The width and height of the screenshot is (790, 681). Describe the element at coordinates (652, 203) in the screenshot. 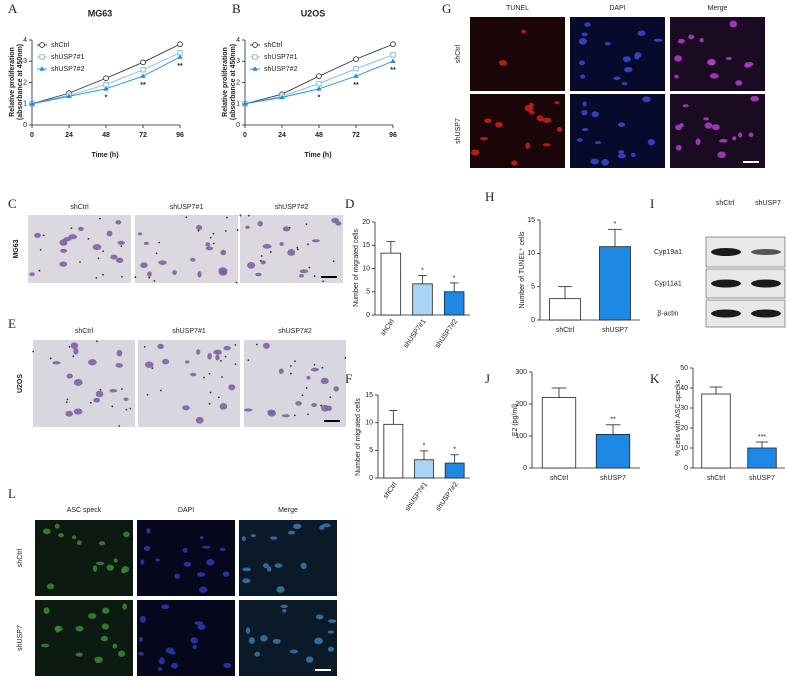

I see `panel-letter: I` at that location.